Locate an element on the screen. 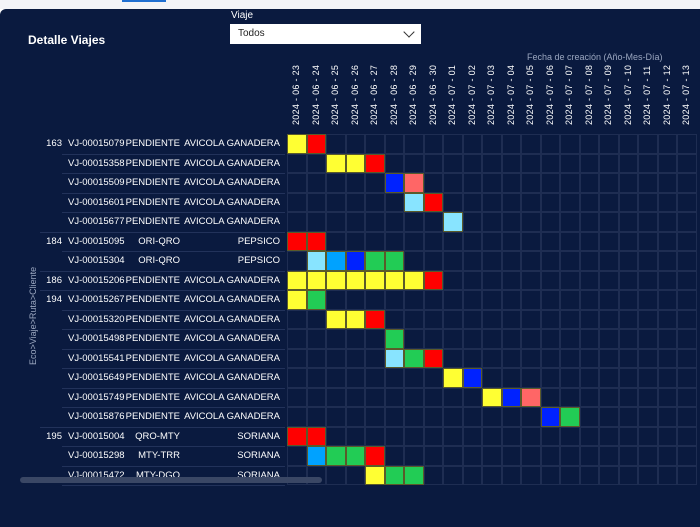  viaje-dropdown: Todos is located at coordinates (325, 34).